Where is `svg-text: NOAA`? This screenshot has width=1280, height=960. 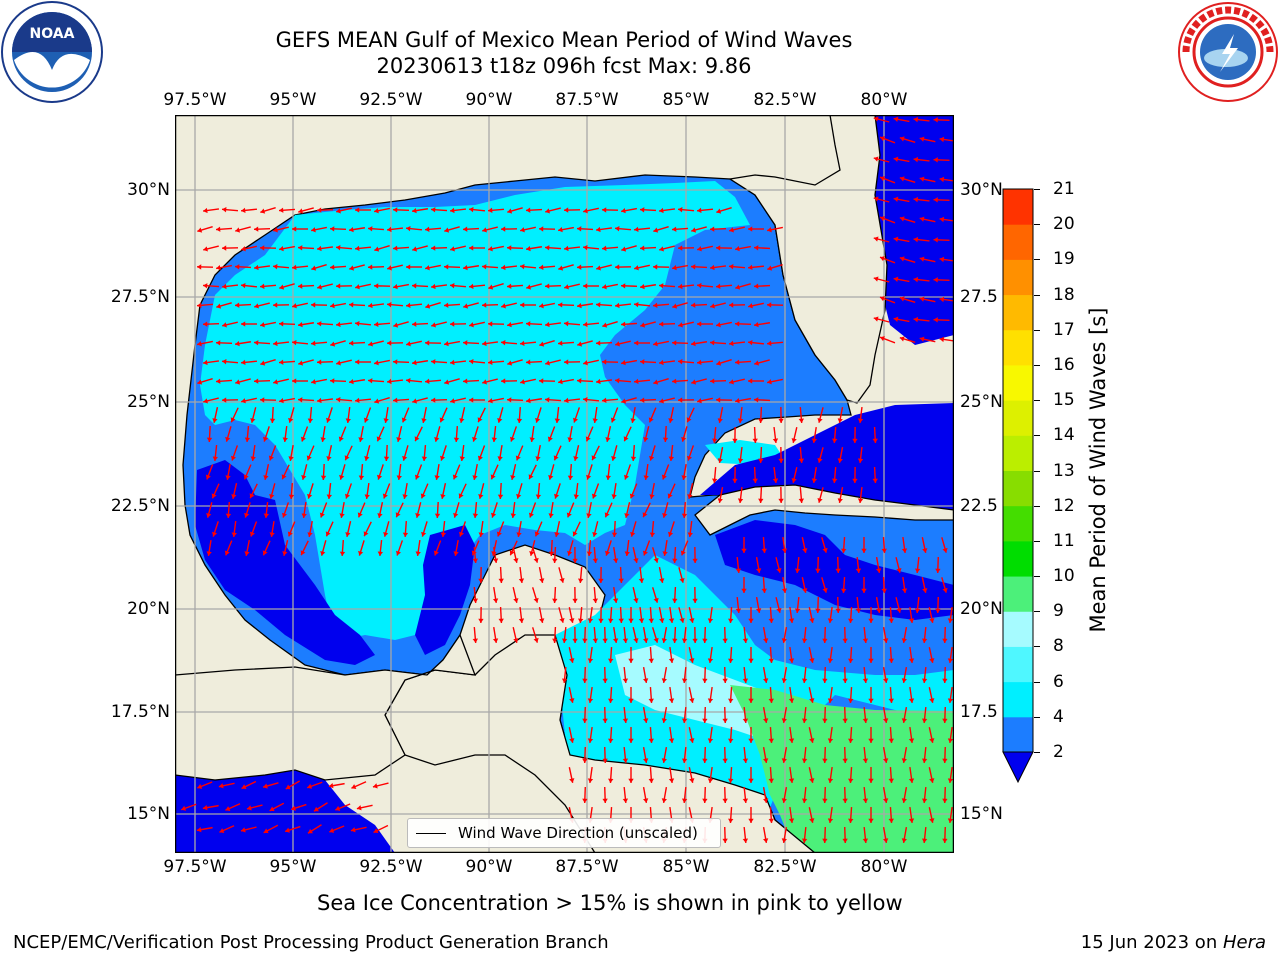
svg-text: NOAA is located at coordinates (52, 34).